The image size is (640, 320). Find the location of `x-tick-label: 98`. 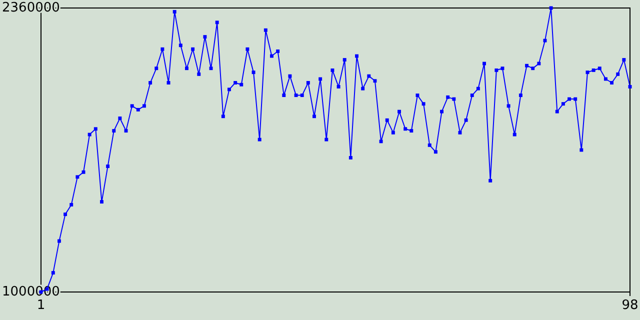

x-tick-label: 98 is located at coordinates (630, 305).